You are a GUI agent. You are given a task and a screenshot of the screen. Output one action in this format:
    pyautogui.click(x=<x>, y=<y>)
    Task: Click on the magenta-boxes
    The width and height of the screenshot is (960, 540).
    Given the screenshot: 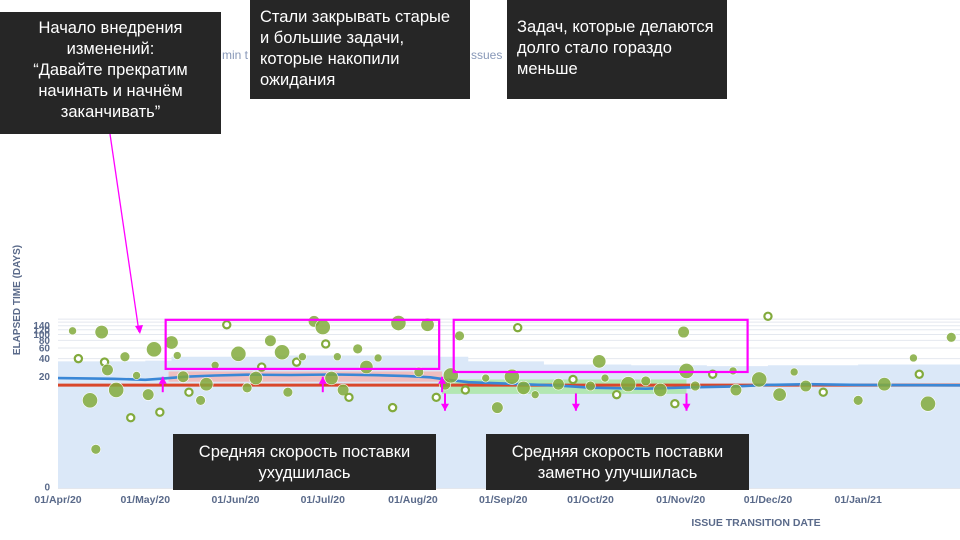 What is the action you would take?
    pyautogui.click(x=456, y=346)
    